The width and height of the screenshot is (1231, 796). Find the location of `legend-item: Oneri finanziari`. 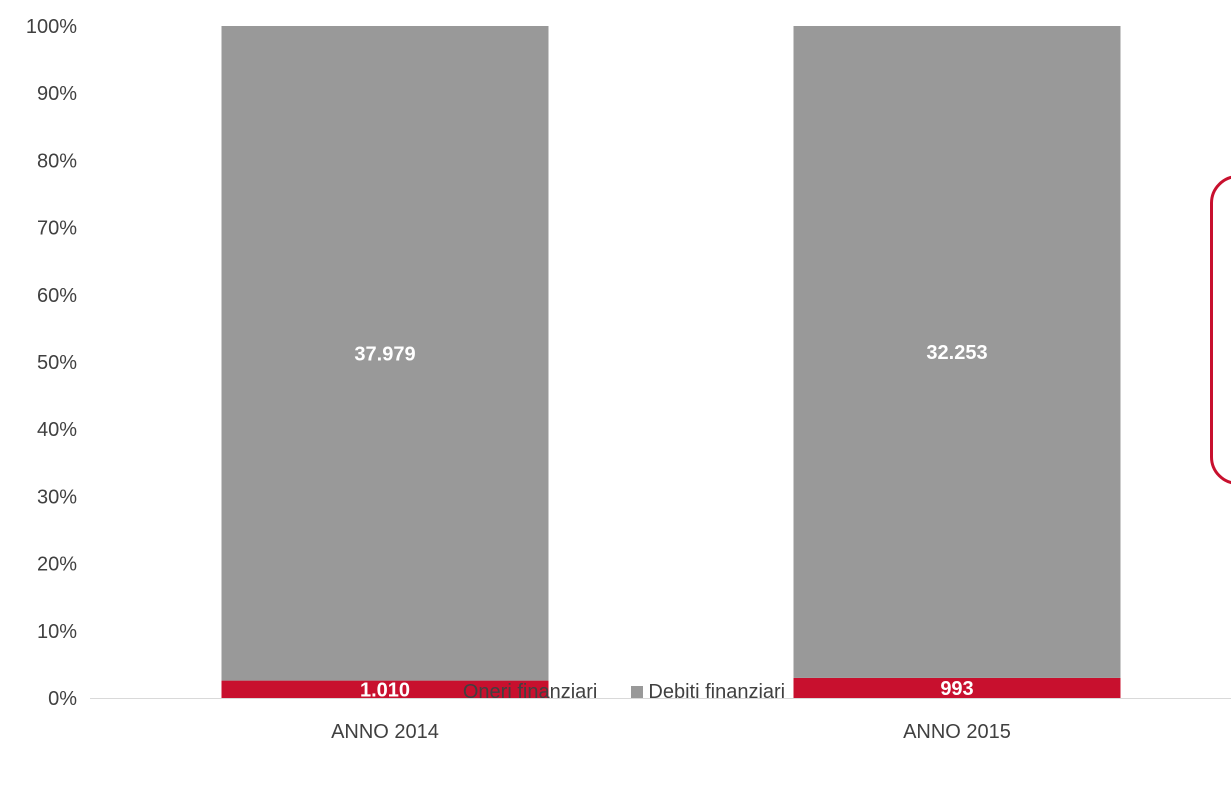

legend-item: Oneri finanziari is located at coordinates (521, 692).